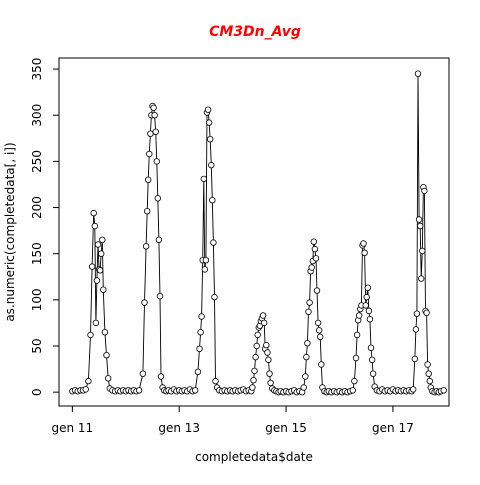 The height and width of the screenshot is (485, 480). What do you see at coordinates (179, 428) in the screenshot?
I see `x-tick-label: gen 13` at bounding box center [179, 428].